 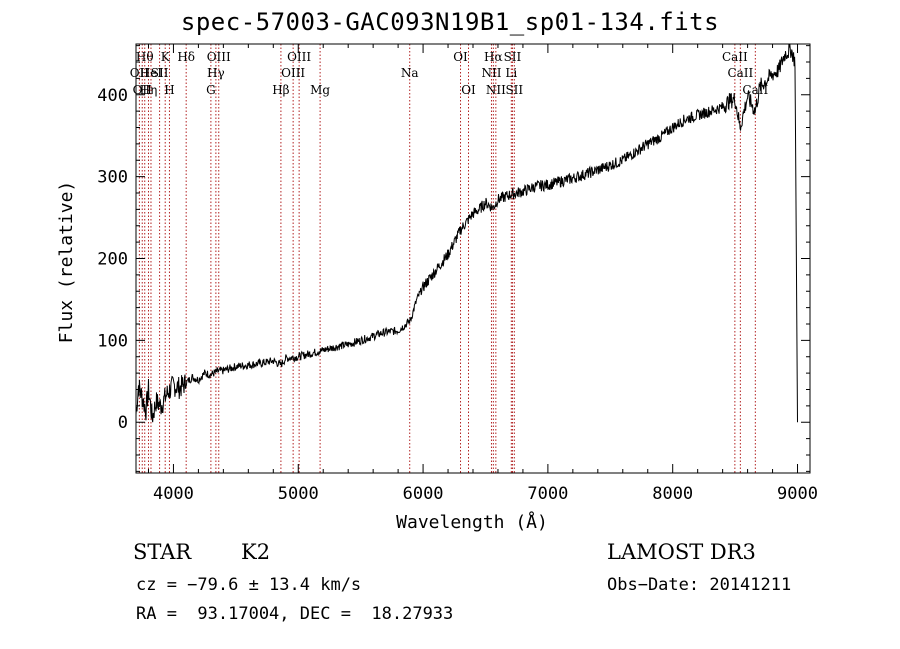 What do you see at coordinates (112, 178) in the screenshot?
I see `y-tick-label: 300` at bounding box center [112, 178].